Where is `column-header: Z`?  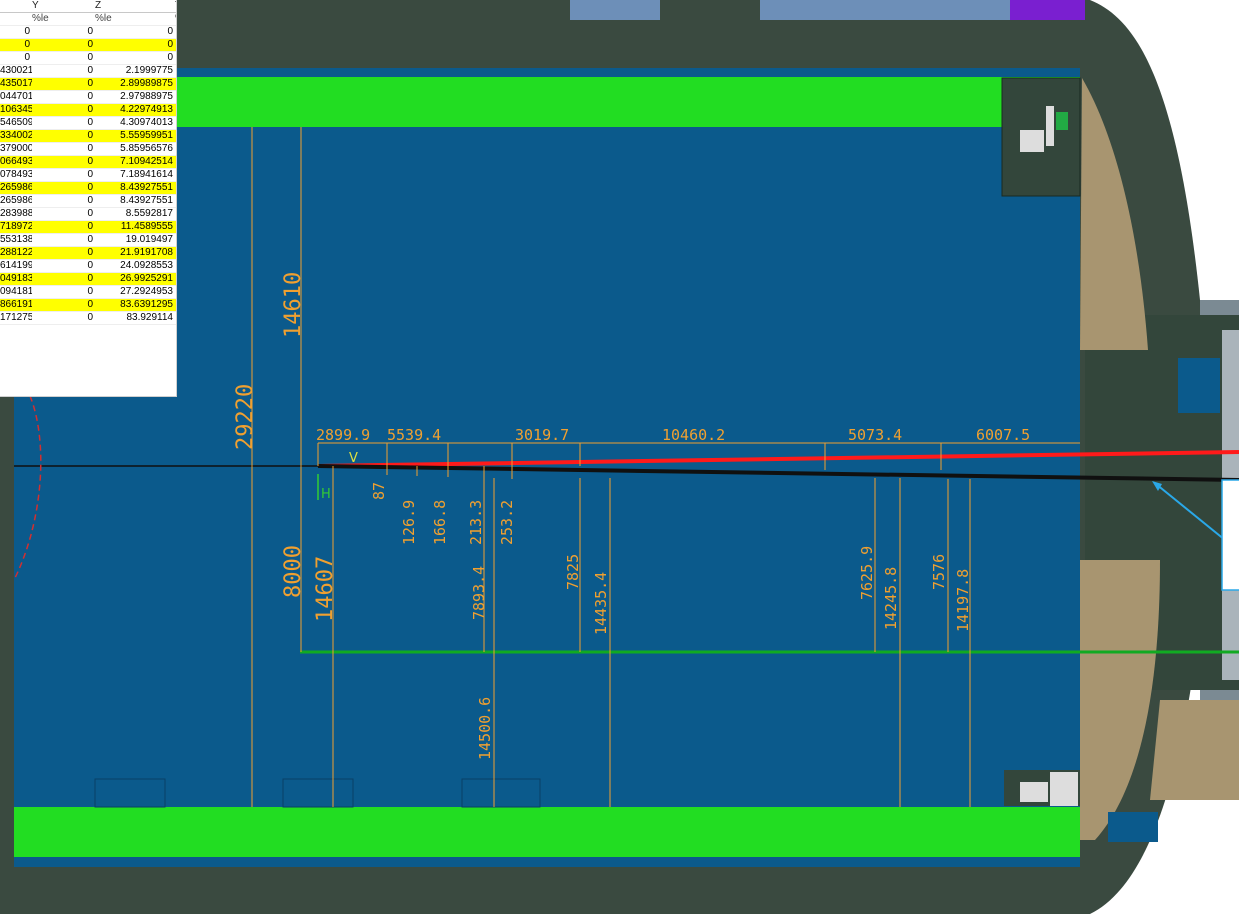
column-header: Z is located at coordinates (135, 6).